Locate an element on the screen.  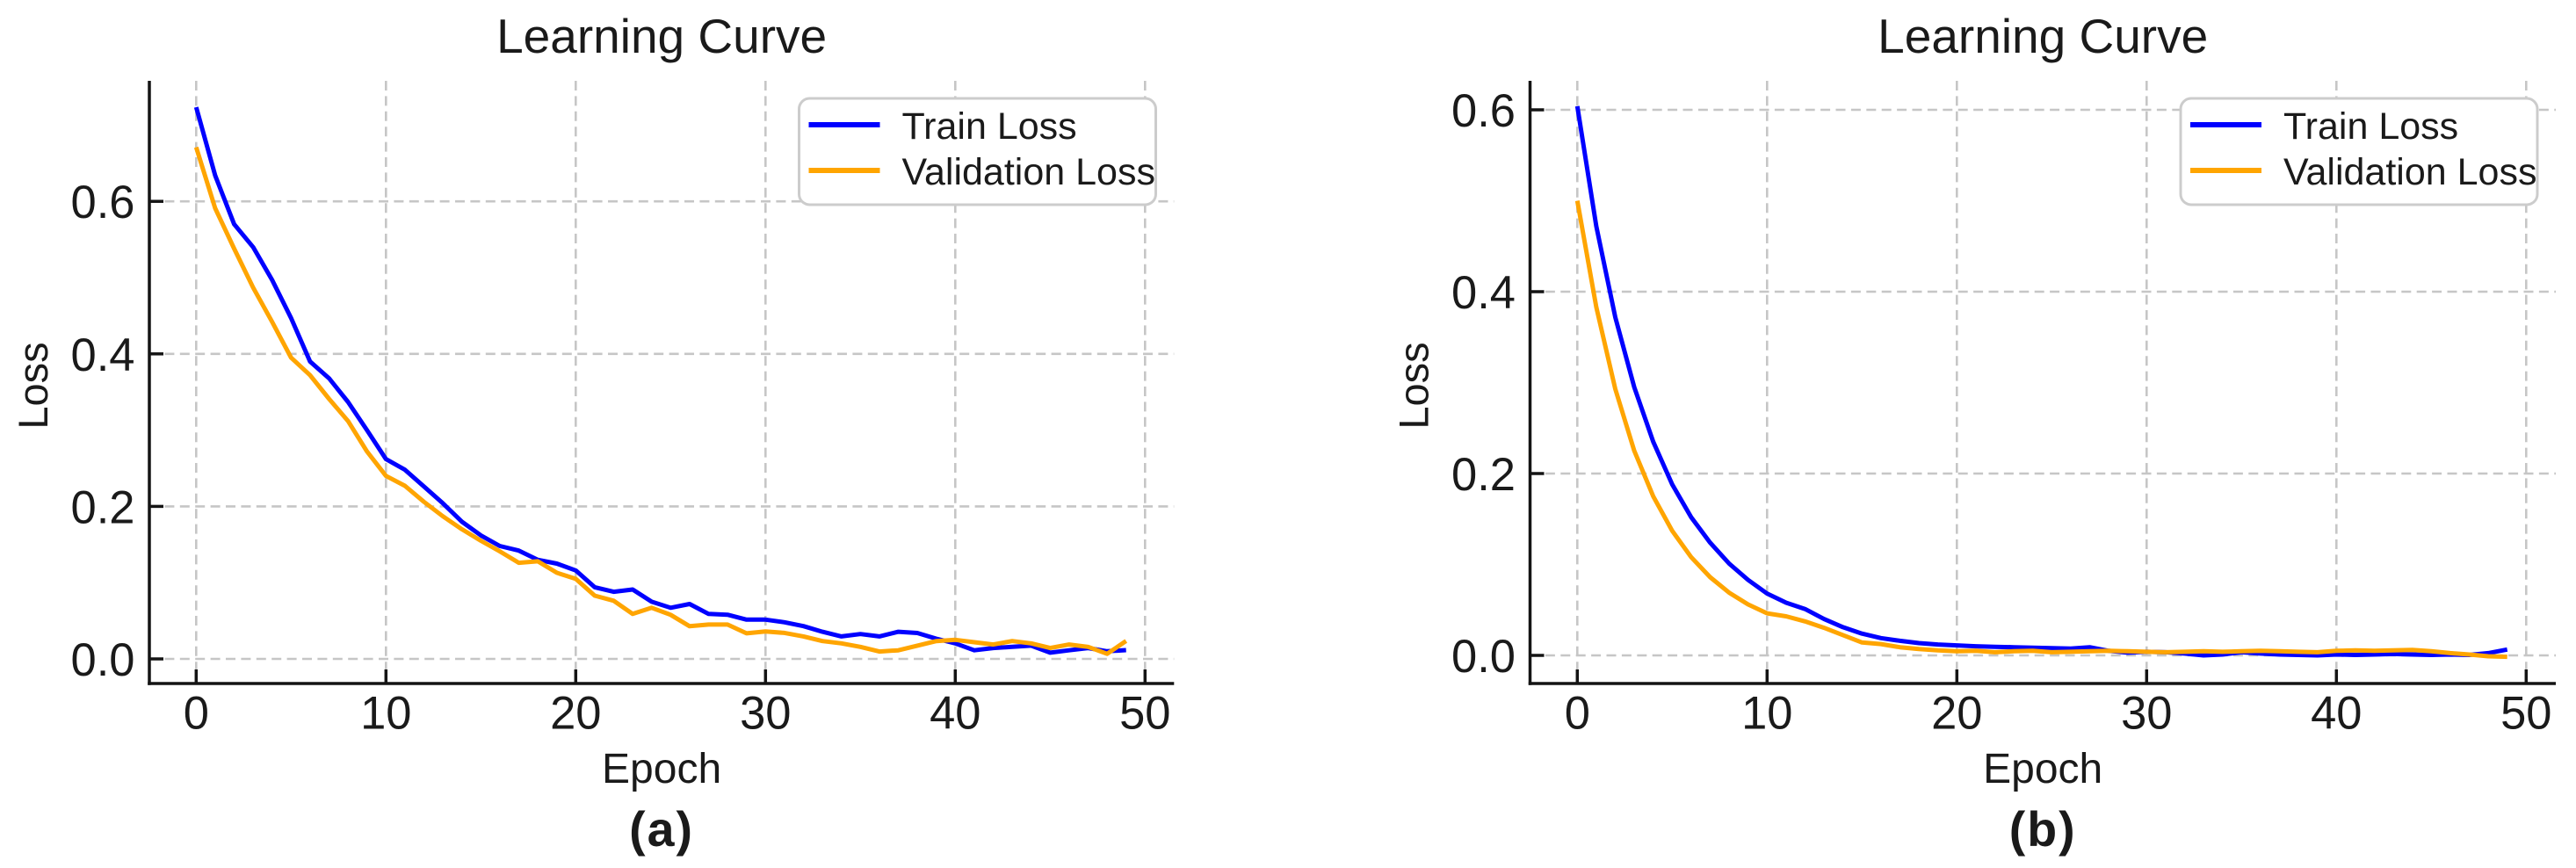
svg-text: (b) is located at coordinates (2043, 829).